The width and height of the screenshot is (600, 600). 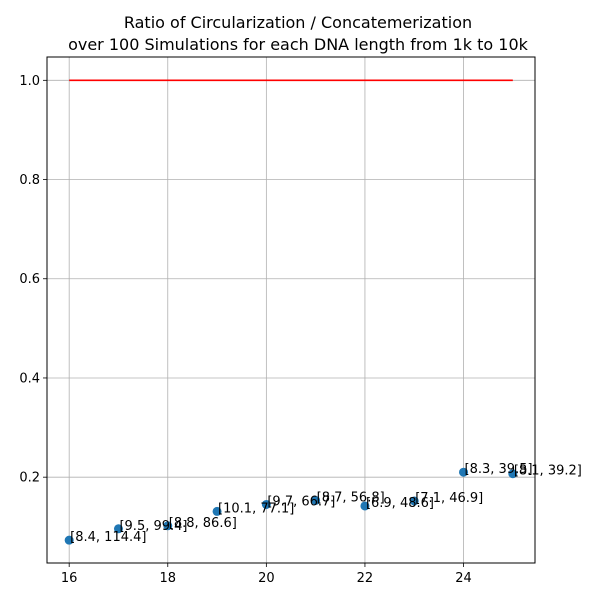 What do you see at coordinates (351, 497) in the screenshot?
I see `data-point-label: [8.7, 56.8]` at bounding box center [351, 497].